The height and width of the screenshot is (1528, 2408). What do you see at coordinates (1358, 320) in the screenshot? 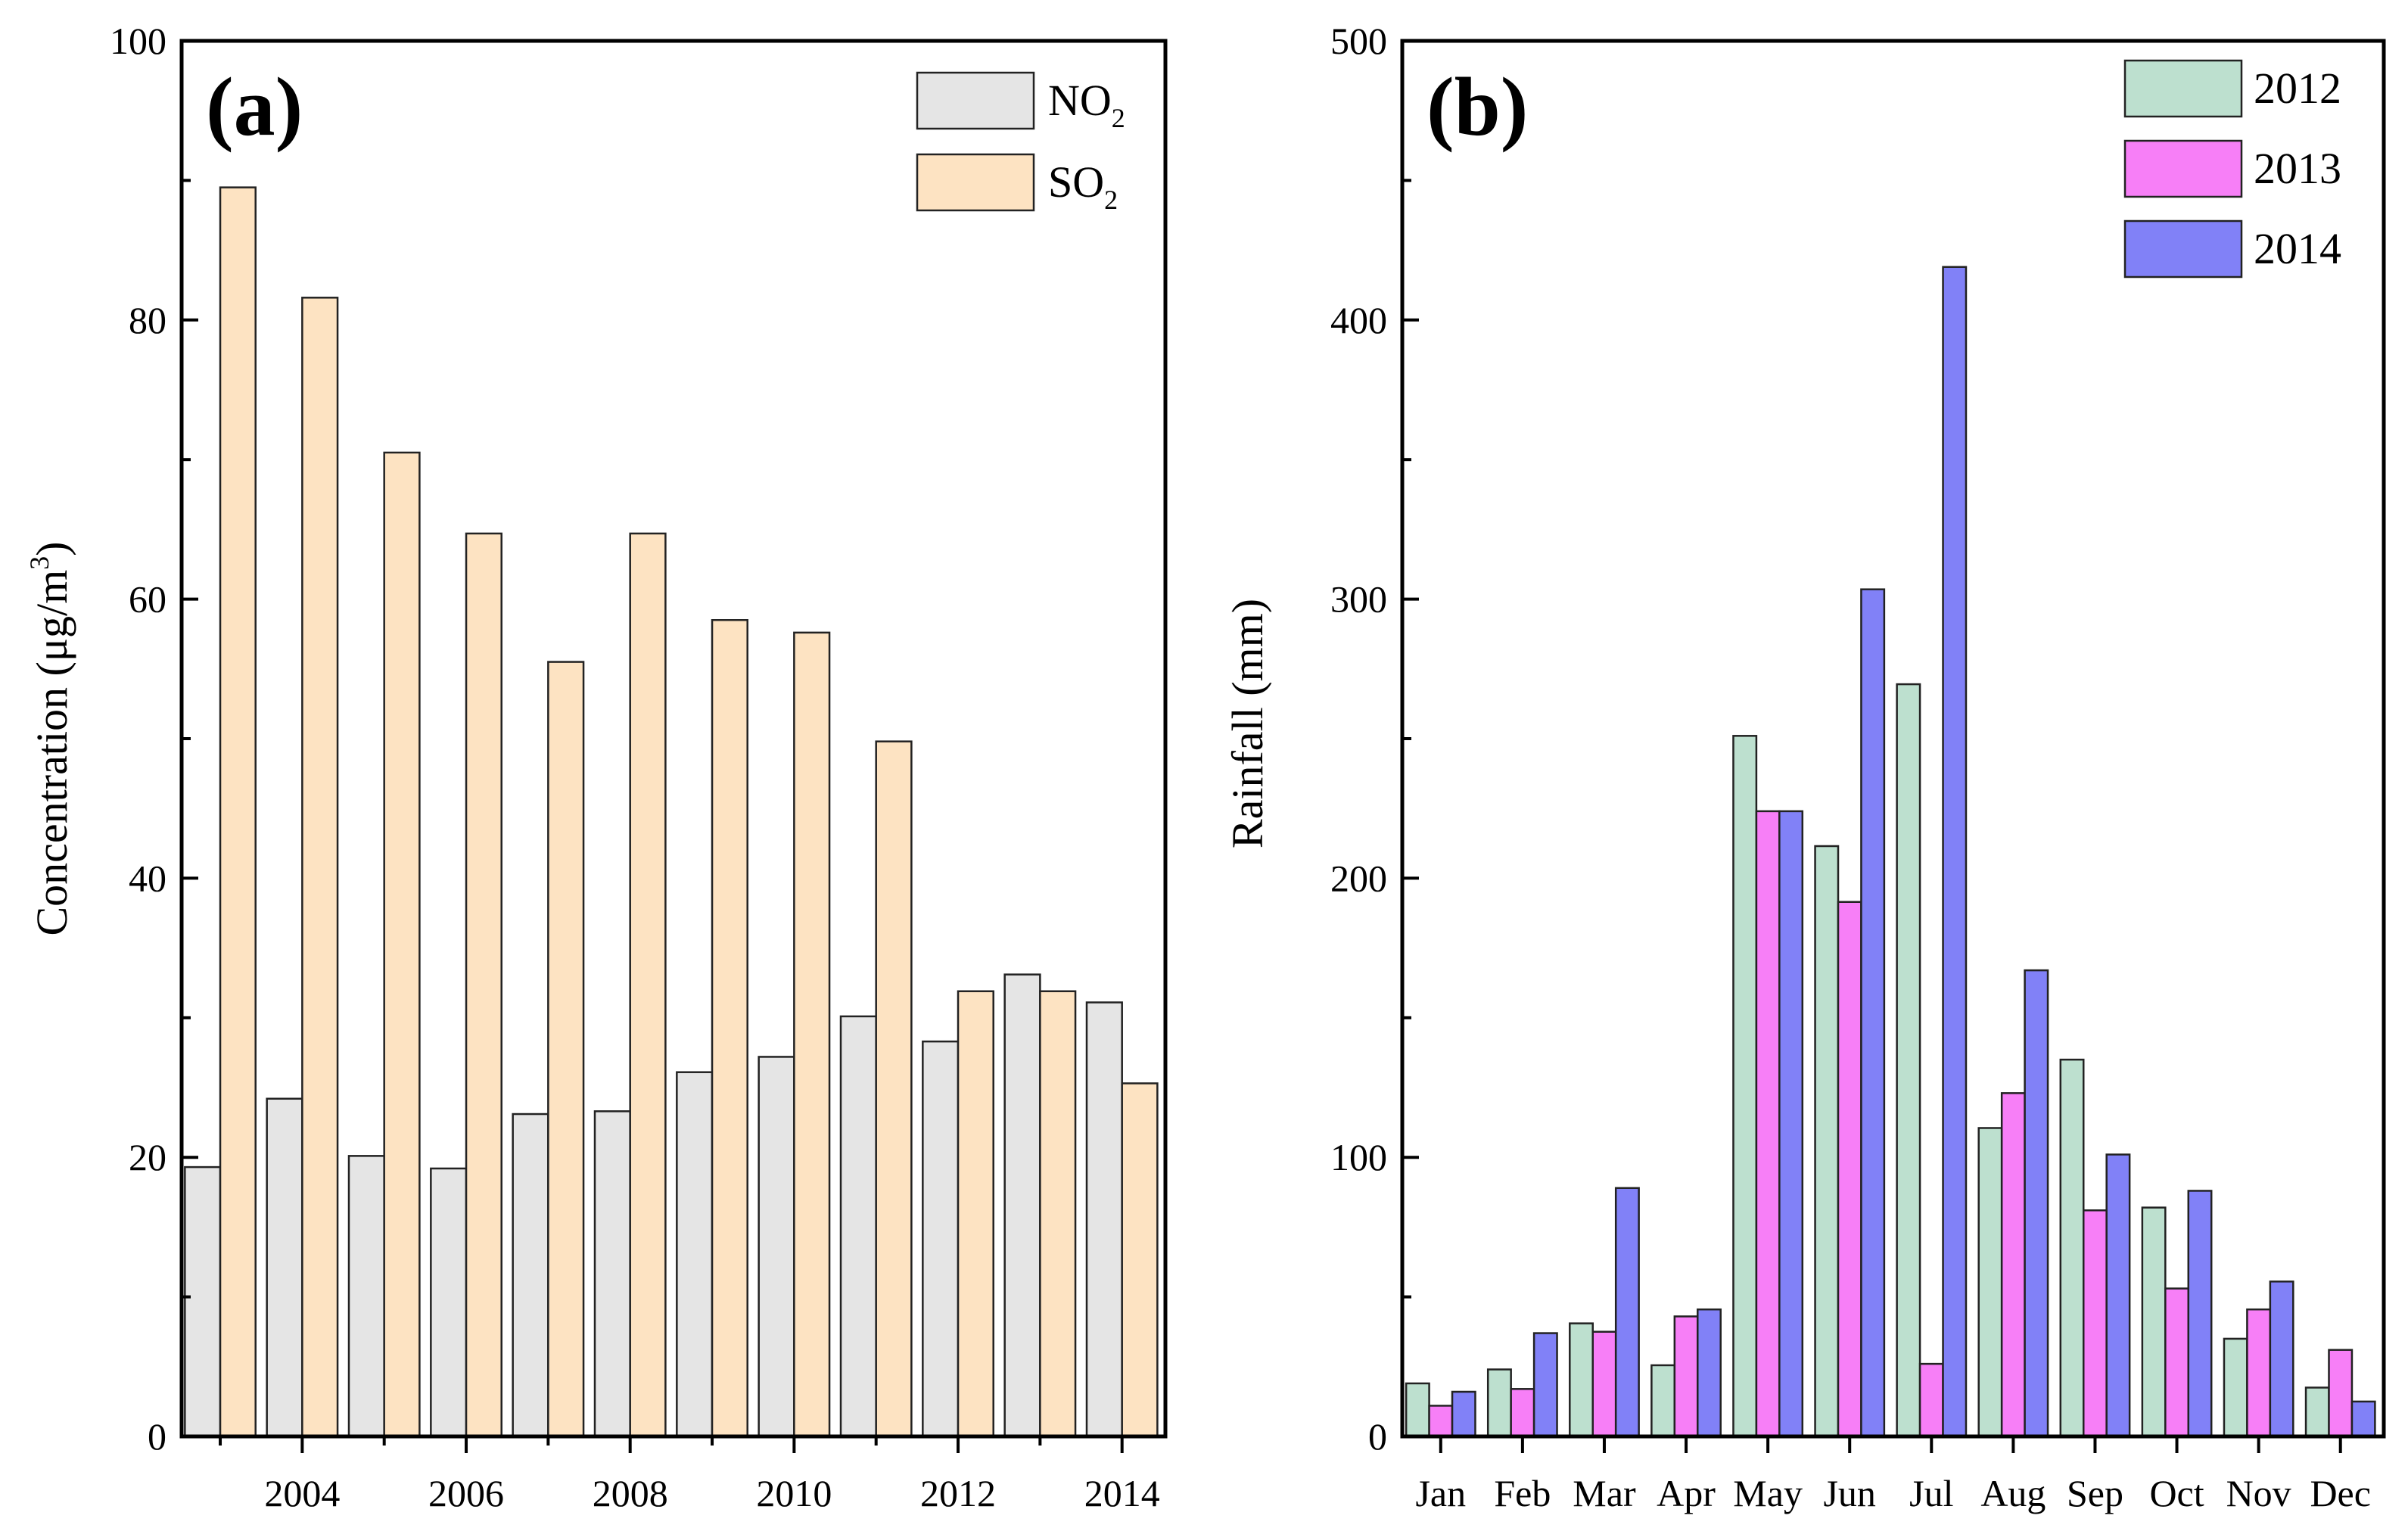
I see `y-tick-label-b: 400` at bounding box center [1358, 320].